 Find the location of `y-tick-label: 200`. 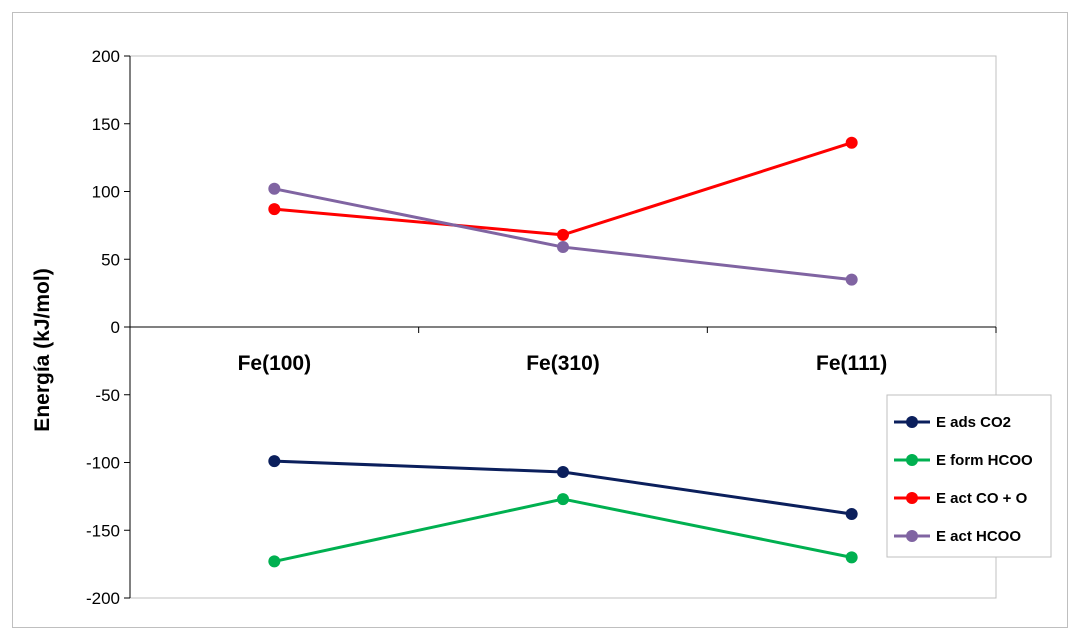

y-tick-label: 200 is located at coordinates (106, 56).